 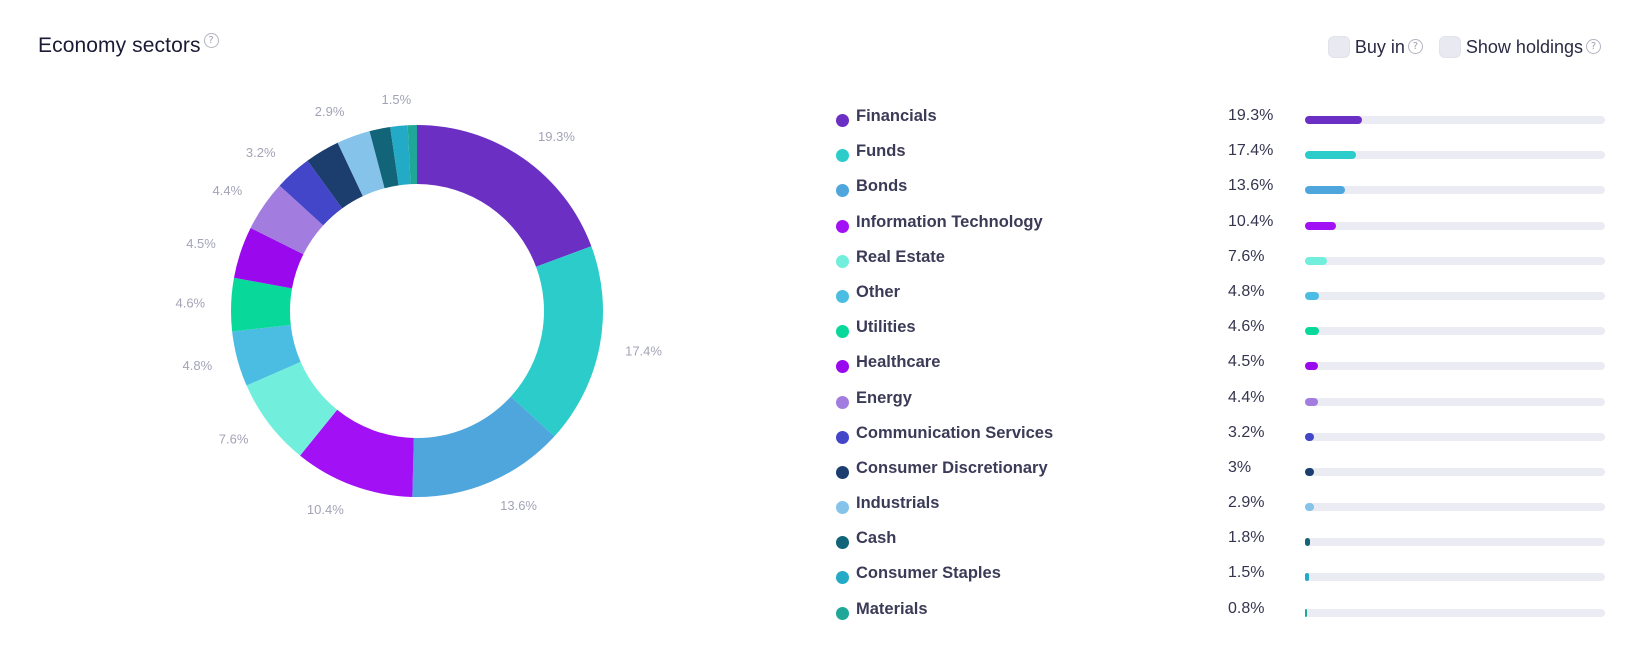 What do you see at coordinates (1246, 538) in the screenshot?
I see `legend-value: 1.8%` at bounding box center [1246, 538].